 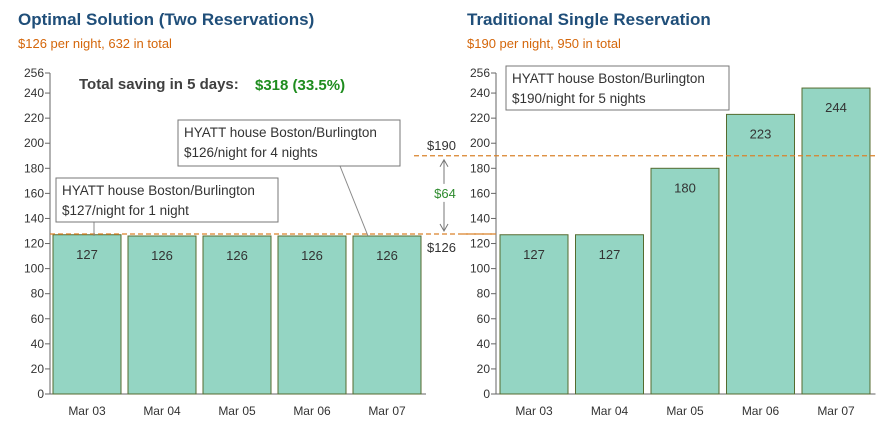 What do you see at coordinates (608, 78) in the screenshot?
I see `right-annotation-text: HYATT house Boston/Burlington` at bounding box center [608, 78].